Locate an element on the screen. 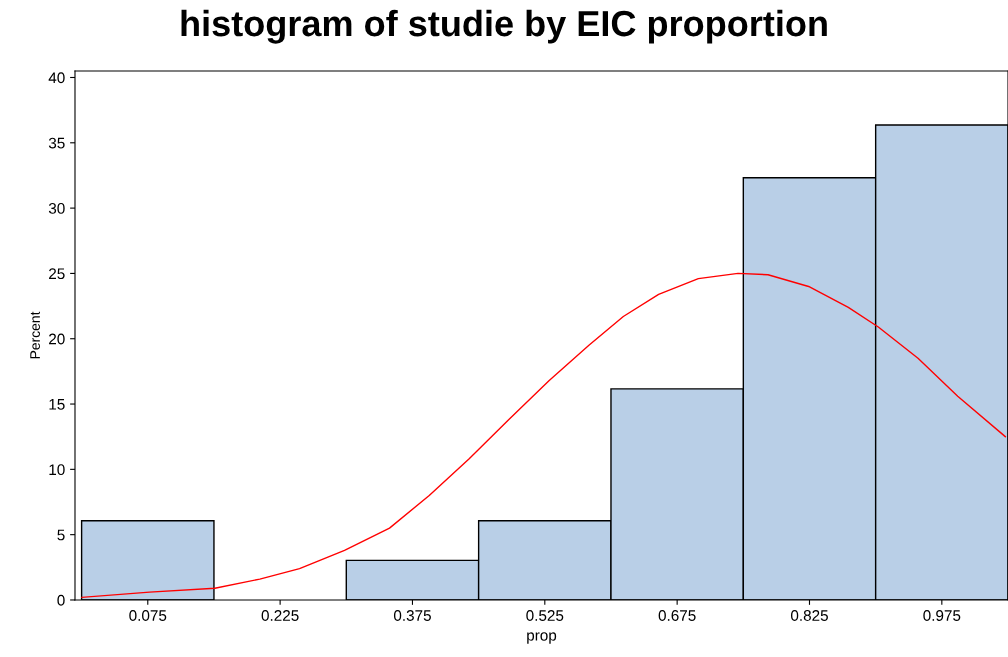  y-tick-label: 5 is located at coordinates (61, 535).